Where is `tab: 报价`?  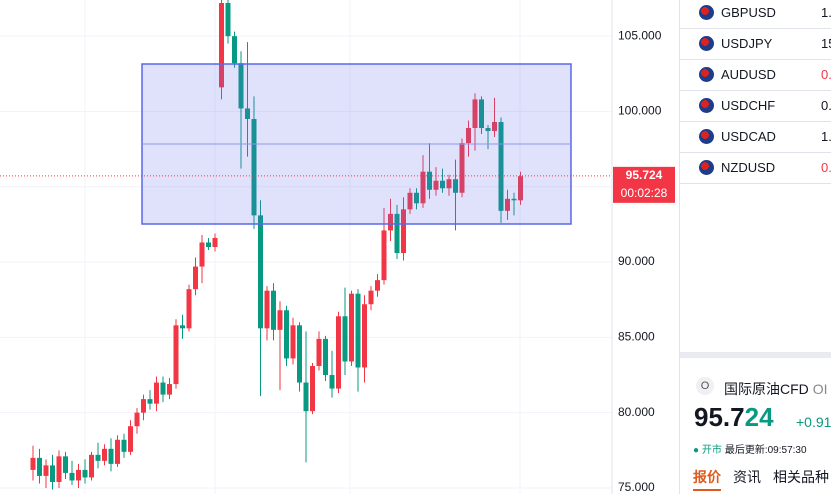 tab: 报价 is located at coordinates (707, 480).